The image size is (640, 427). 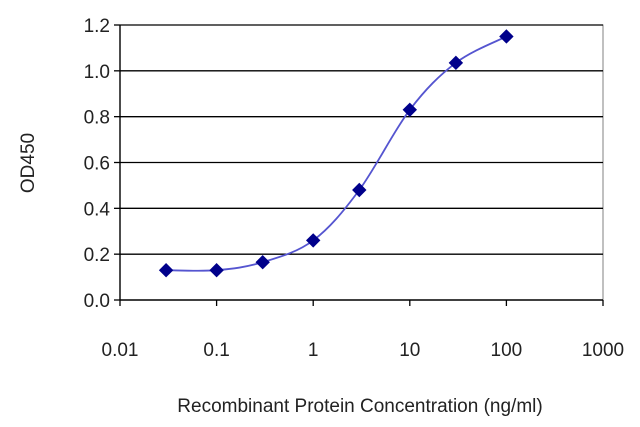 What do you see at coordinates (409, 350) in the screenshot?
I see `x-tick-label: 10` at bounding box center [409, 350].